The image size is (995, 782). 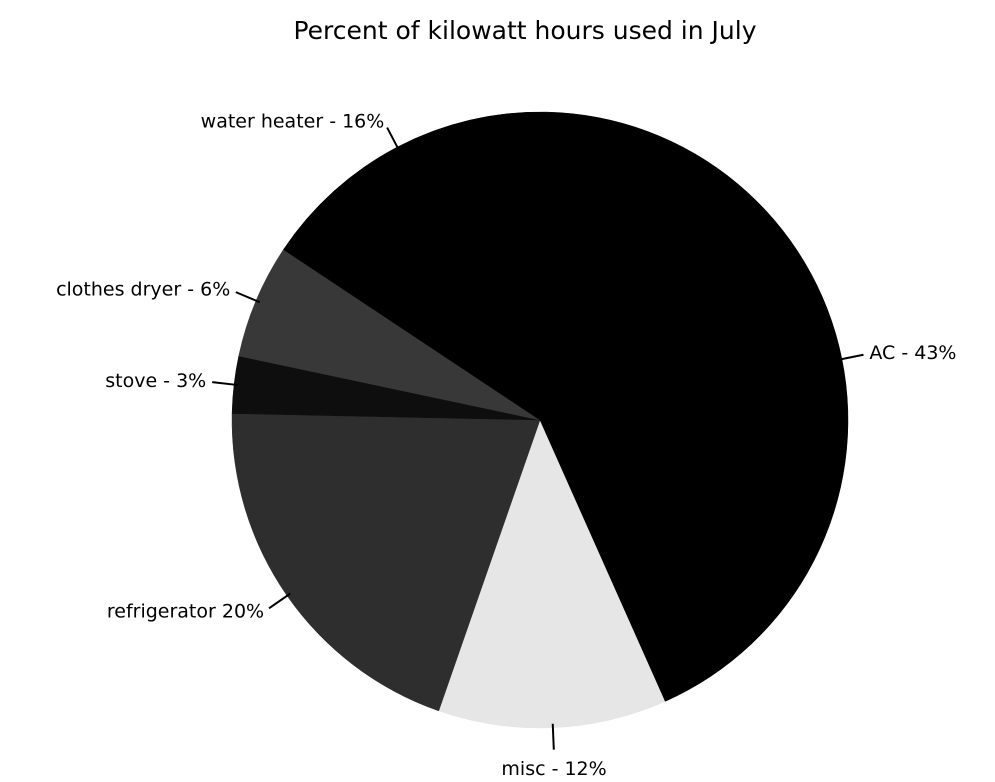 What do you see at coordinates (293, 122) in the screenshot?
I see `data-label: water heater - 16%` at bounding box center [293, 122].